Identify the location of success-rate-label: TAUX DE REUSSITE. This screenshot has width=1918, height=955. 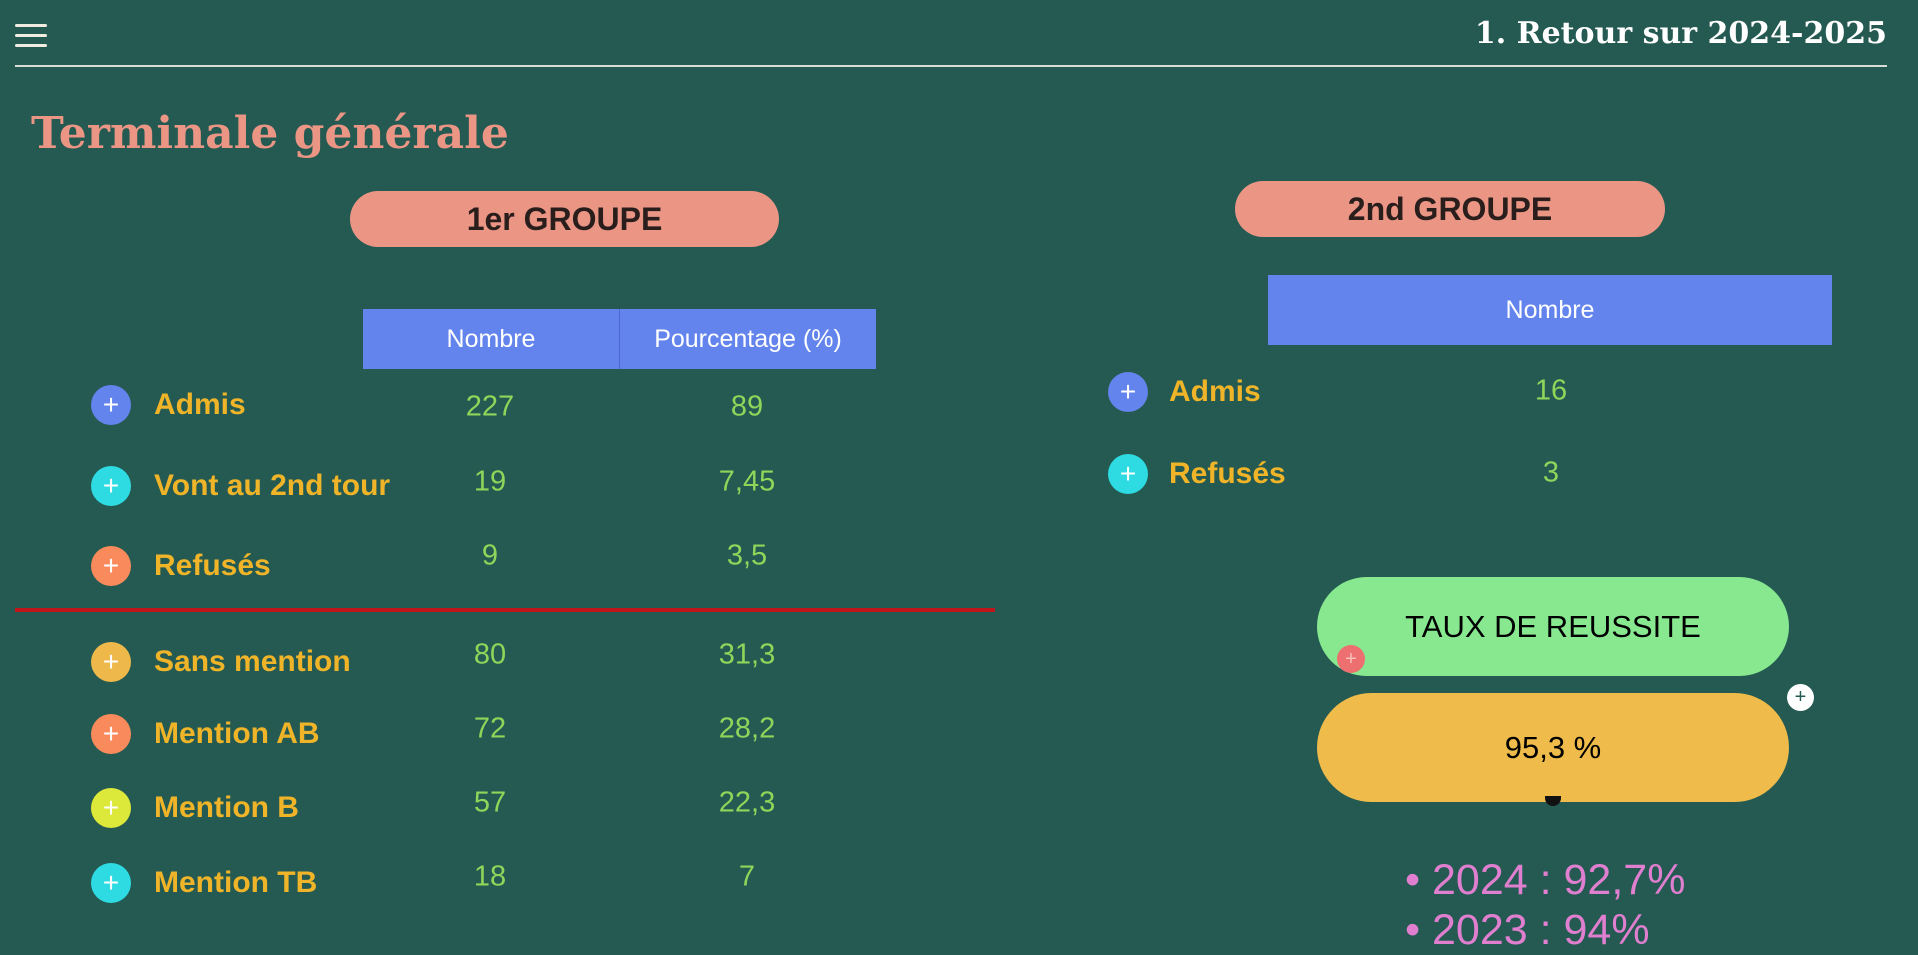
(1553, 626).